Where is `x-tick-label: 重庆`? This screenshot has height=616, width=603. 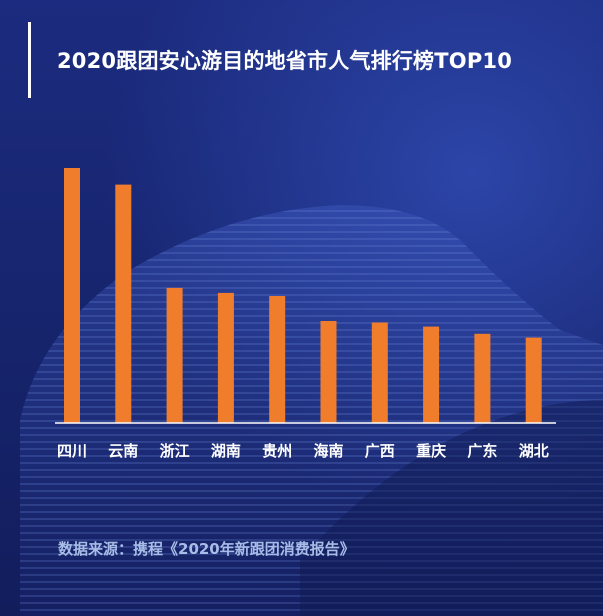 x-tick-label: 重庆 is located at coordinates (431, 451).